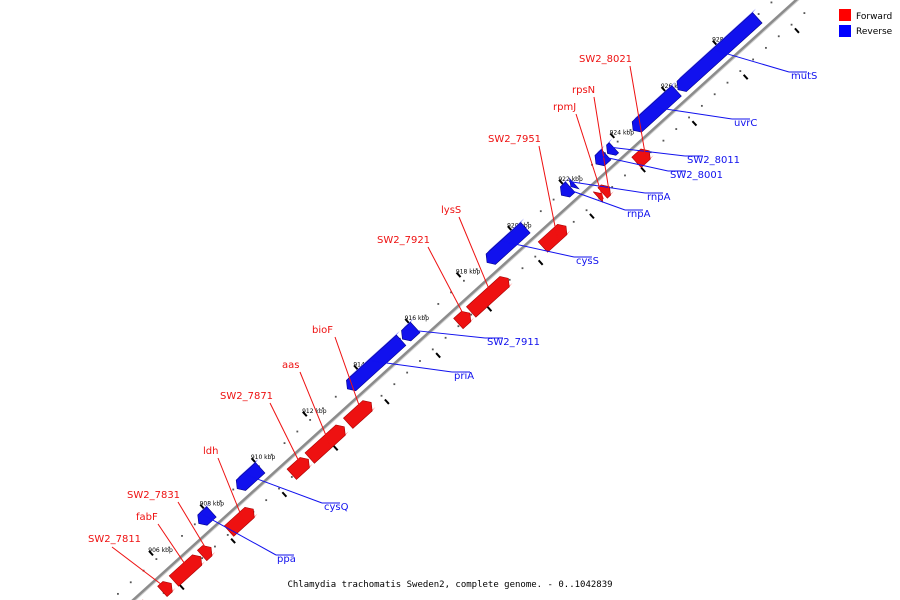  I want to click on gene-label: ppa, so click(286, 559).